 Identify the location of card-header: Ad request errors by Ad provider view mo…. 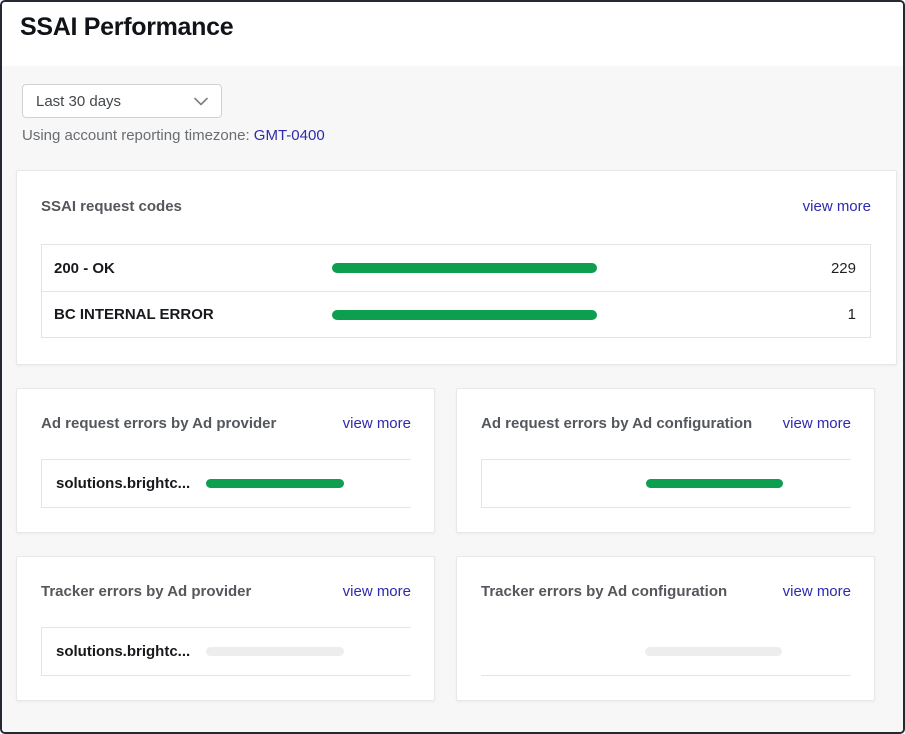
(225, 410).